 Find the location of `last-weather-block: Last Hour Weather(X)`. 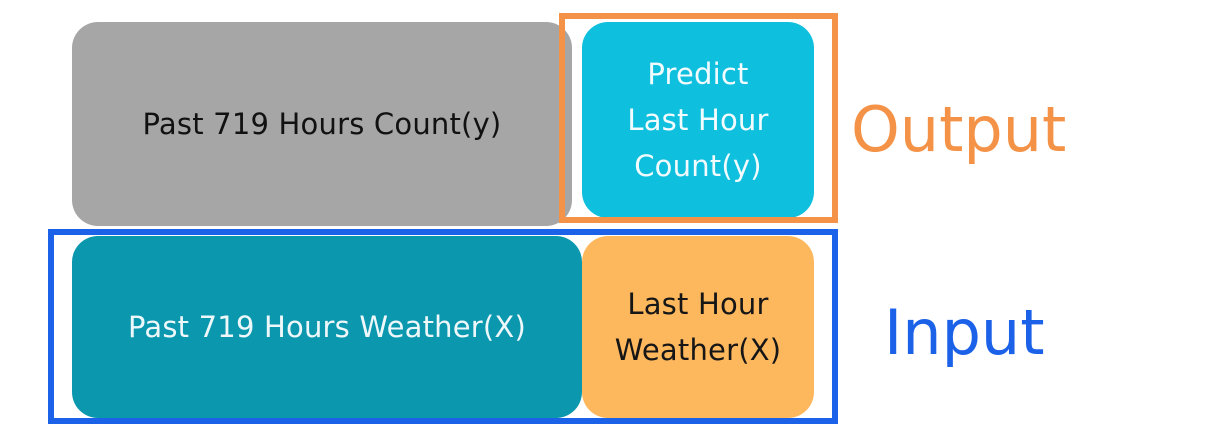

last-weather-block: Last Hour Weather(X) is located at coordinates (698, 327).